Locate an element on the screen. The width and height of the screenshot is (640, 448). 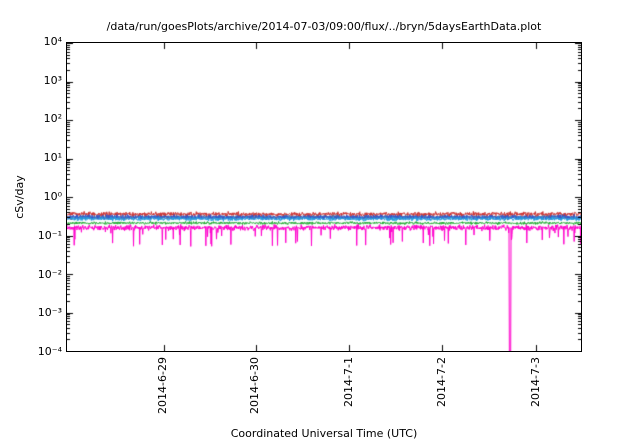
x-axis-label: Coordinated Universal Time (UTC) is located at coordinates (324, 433).